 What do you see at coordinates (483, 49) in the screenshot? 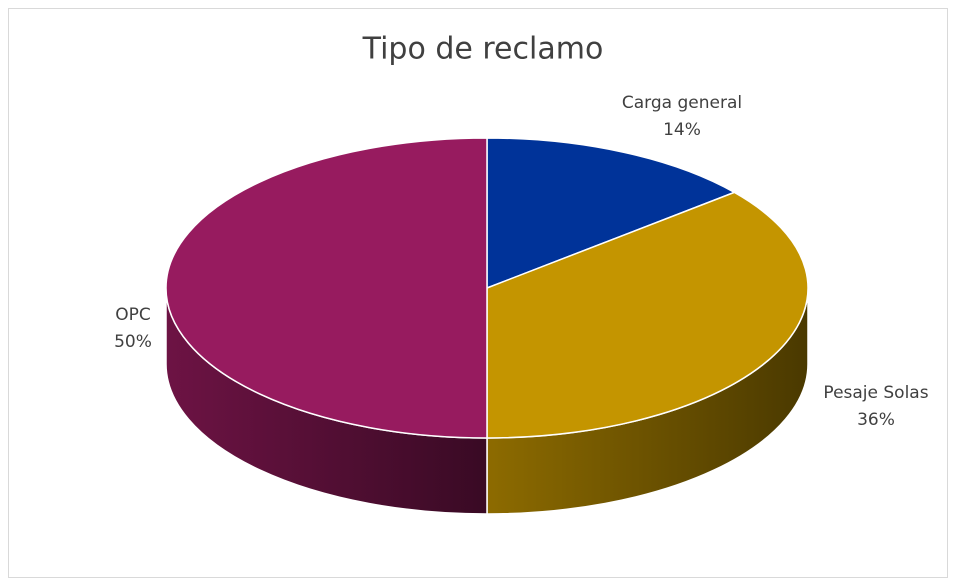
I see `chart-title: Tipo de reclamo` at bounding box center [483, 49].